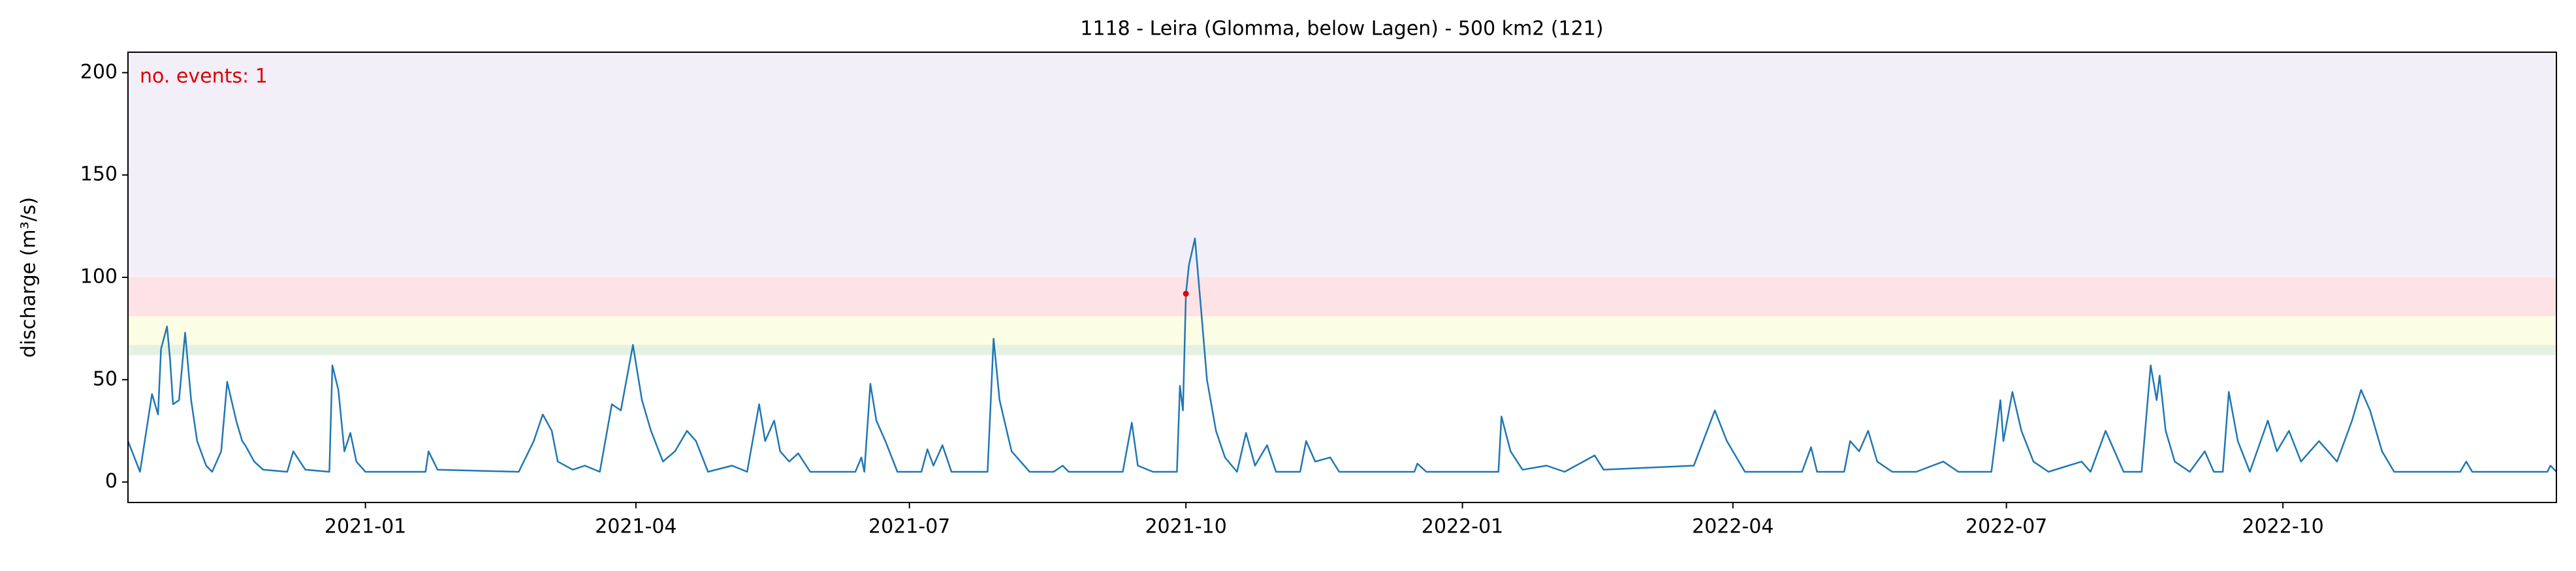  What do you see at coordinates (636, 527) in the screenshot?
I see `x-tick-label: 2021-04` at bounding box center [636, 527].